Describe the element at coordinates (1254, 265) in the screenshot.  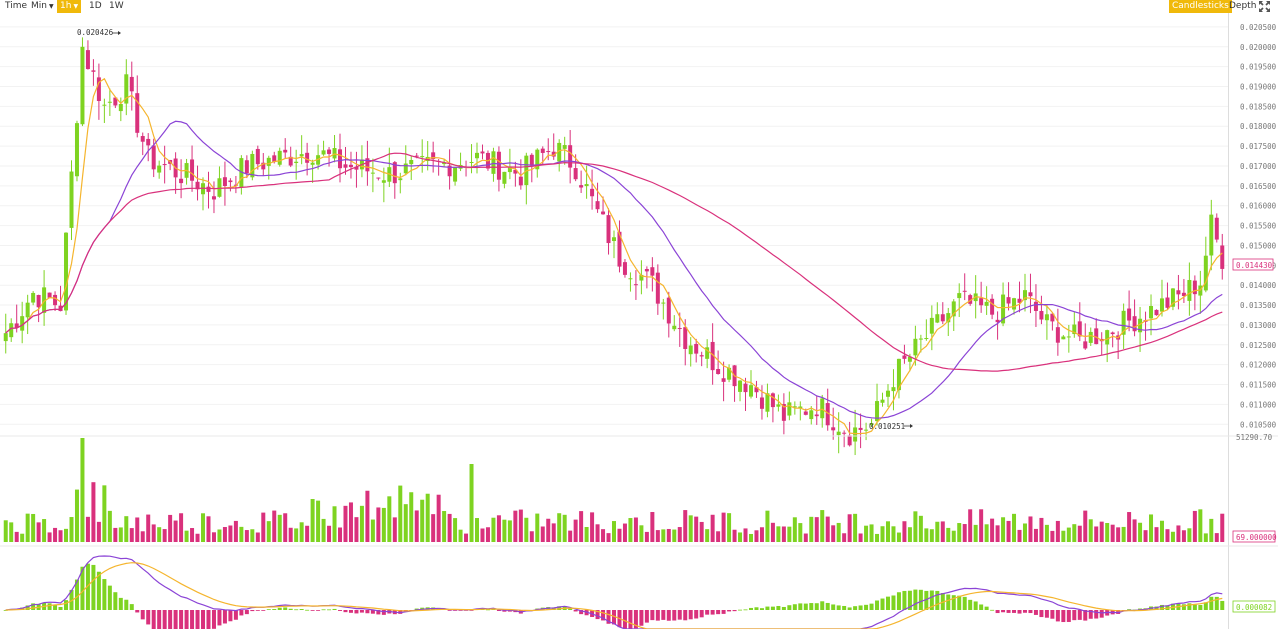
I see `current-price-label: 0.014430` at that location.